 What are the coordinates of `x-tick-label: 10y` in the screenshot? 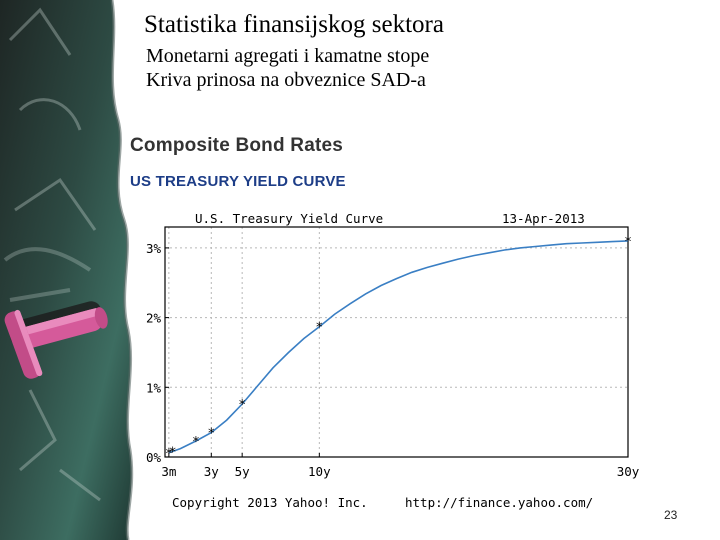 It's located at (319, 471).